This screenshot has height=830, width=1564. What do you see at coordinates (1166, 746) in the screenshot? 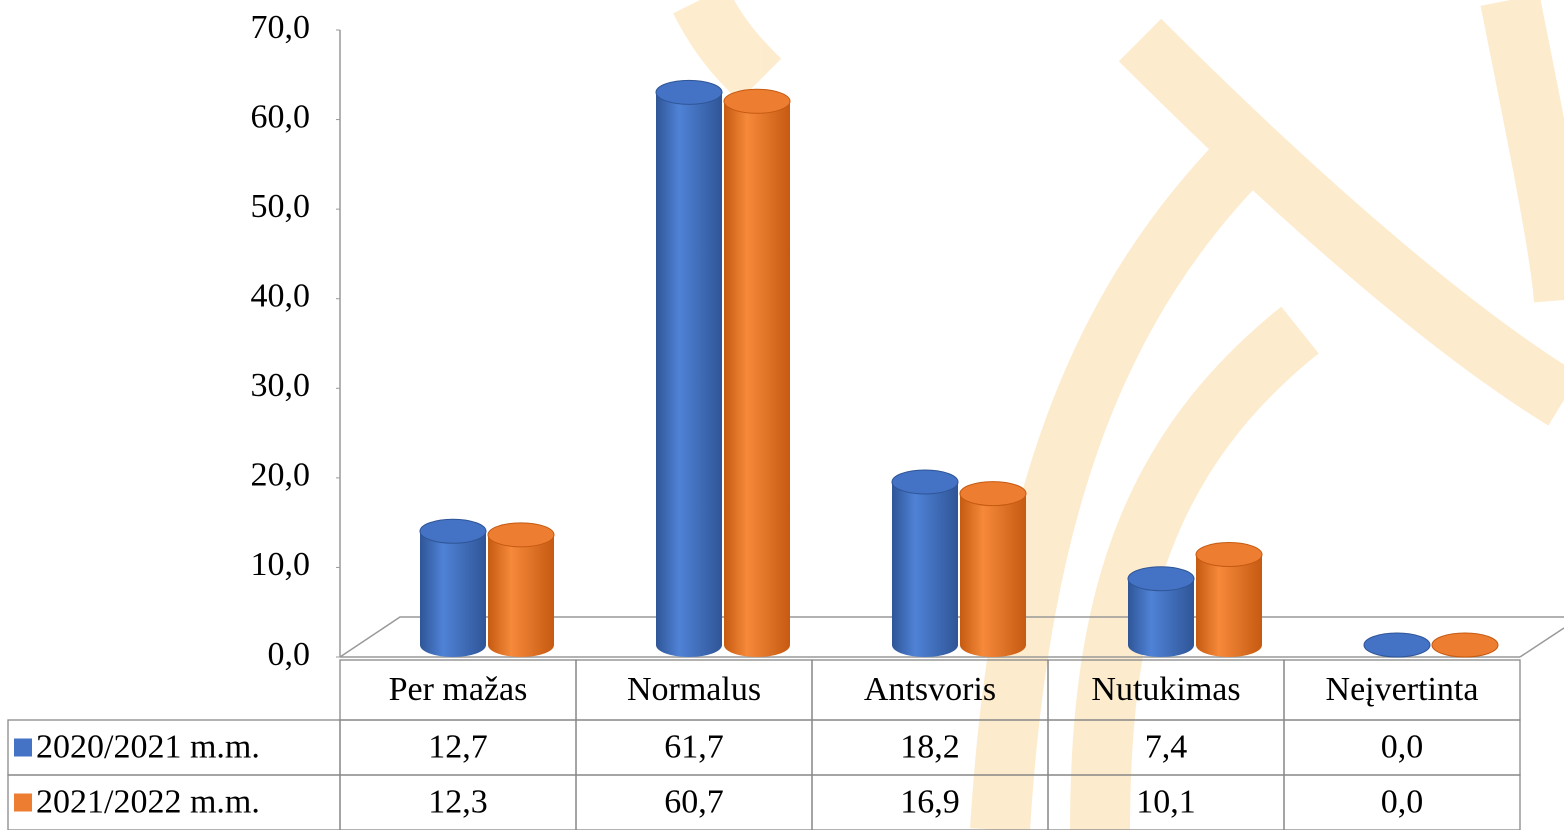
I see `data-label: 7,4` at bounding box center [1166, 746].